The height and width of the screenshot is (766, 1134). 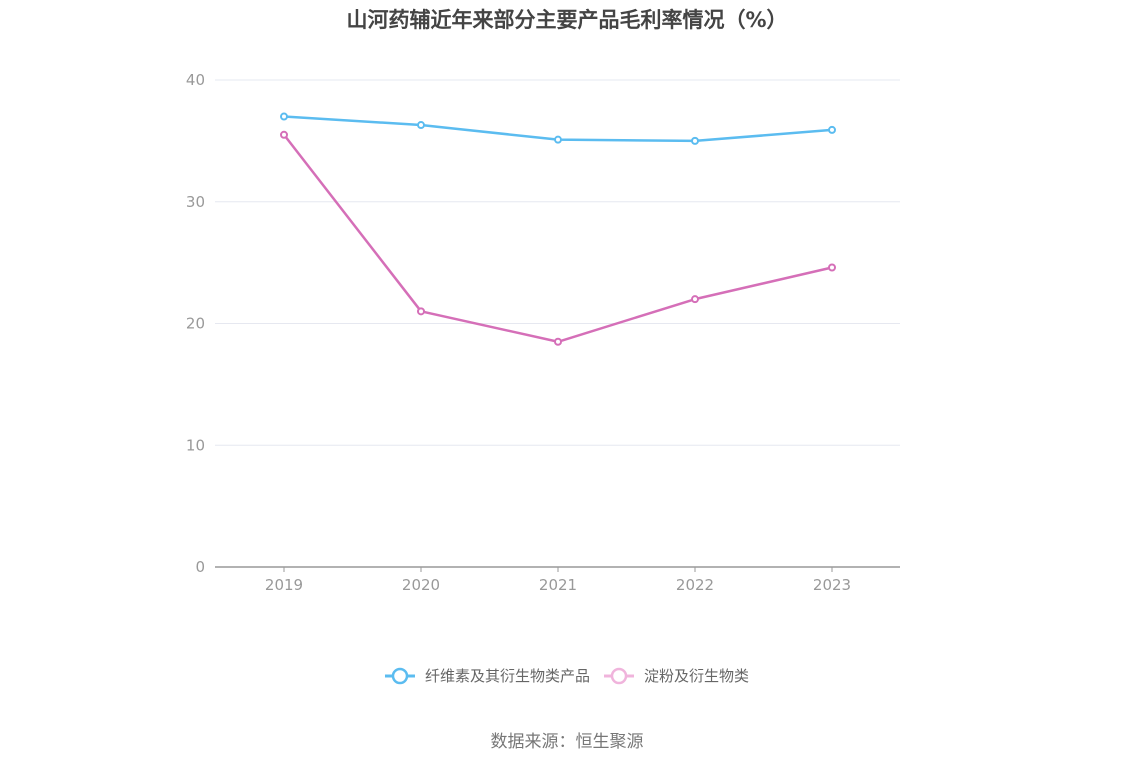 What do you see at coordinates (558, 585) in the screenshot?
I see `x-tick-label: 2021` at bounding box center [558, 585].